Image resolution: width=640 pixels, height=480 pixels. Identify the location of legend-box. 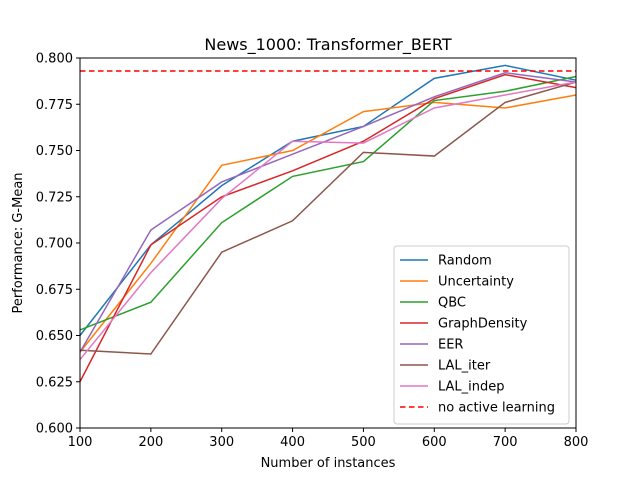
(481, 335).